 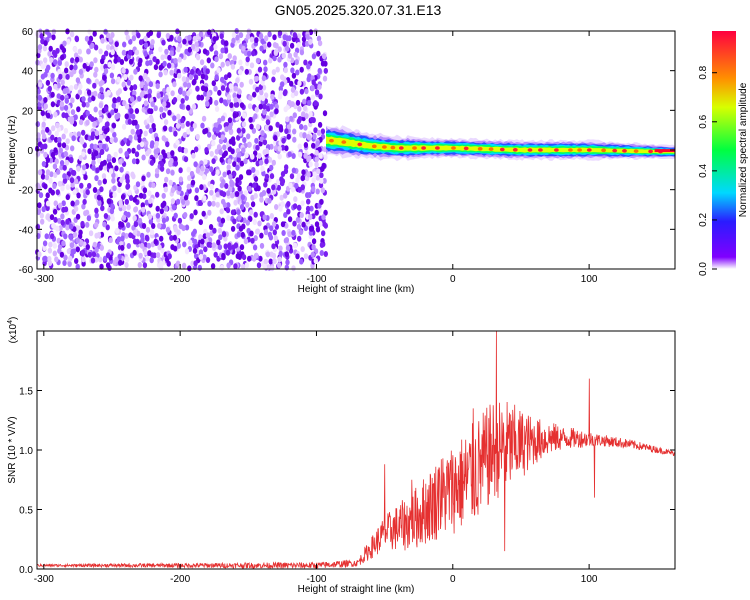 I want to click on y-tick-label: 60, so click(x=28, y=32).